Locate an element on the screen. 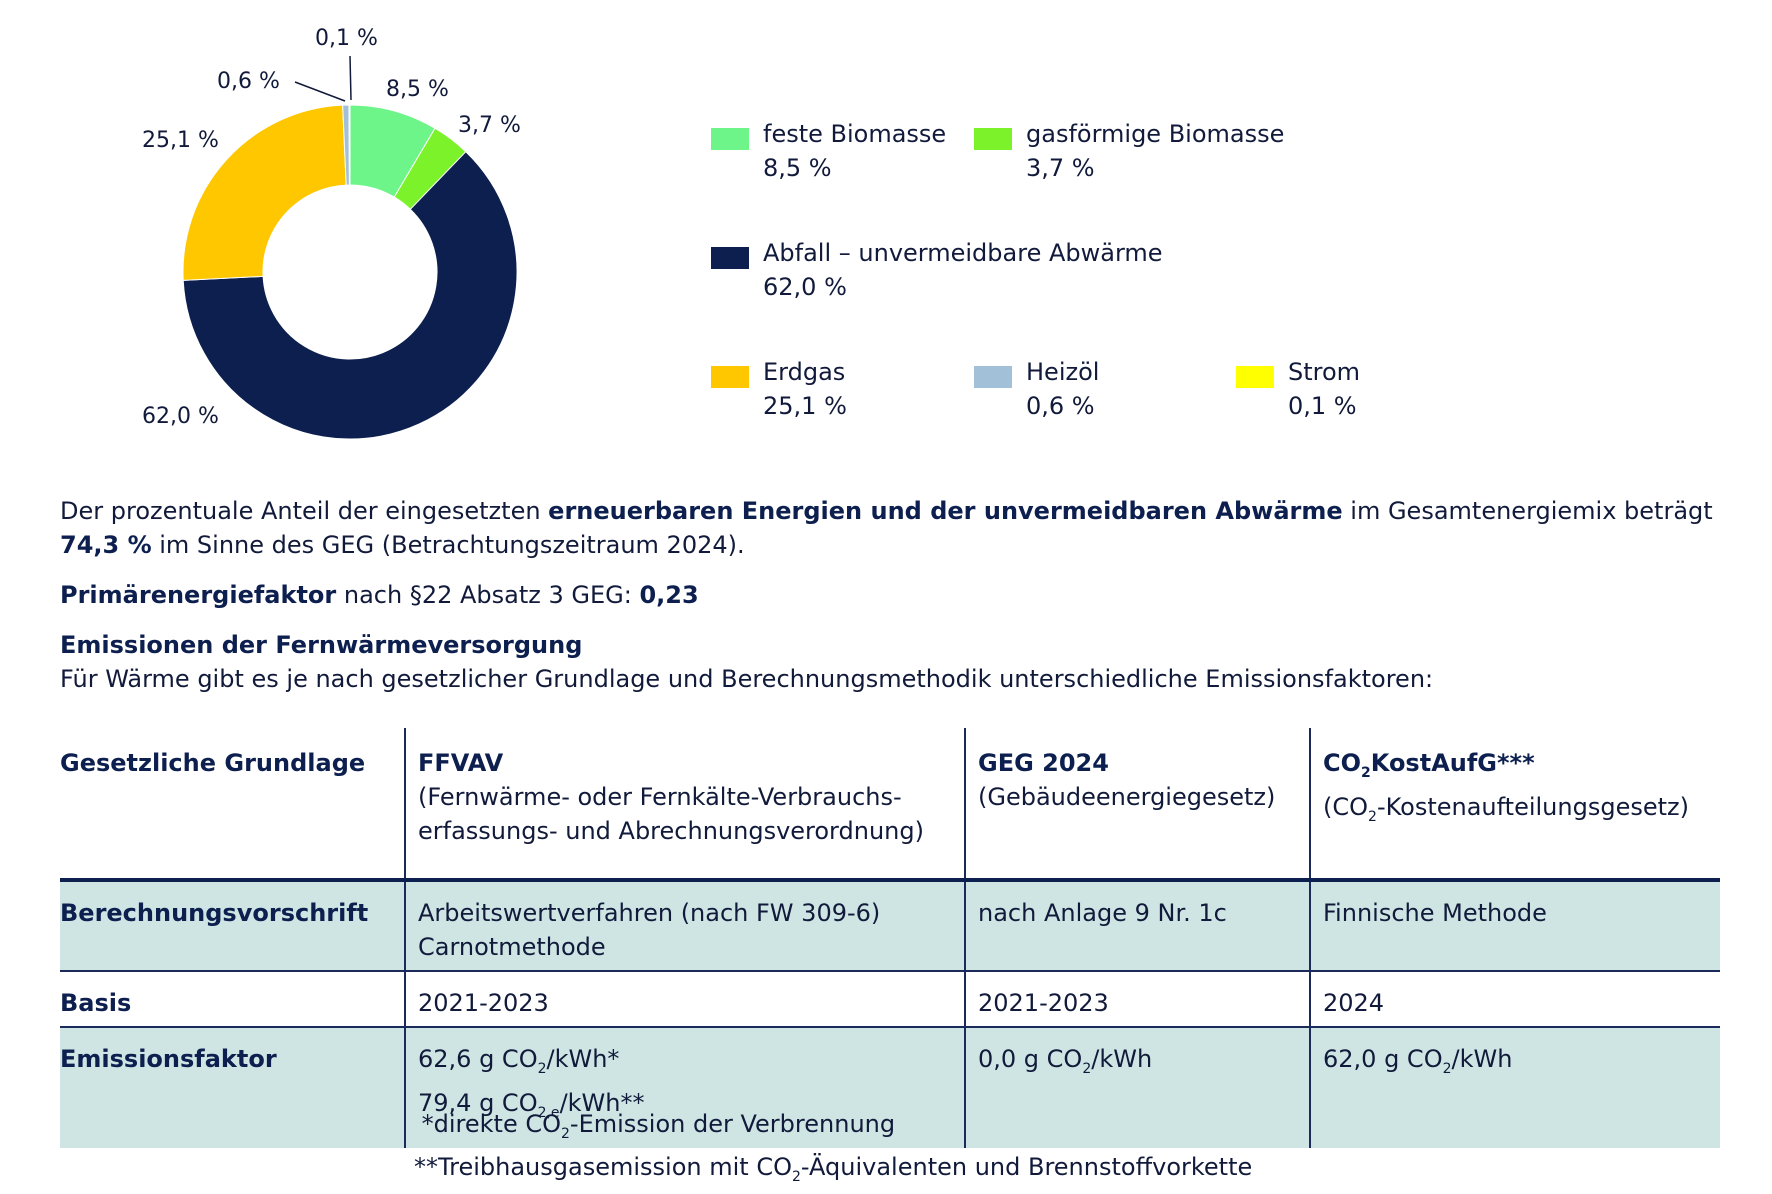  slice-label: 0,1 % is located at coordinates (346, 38).